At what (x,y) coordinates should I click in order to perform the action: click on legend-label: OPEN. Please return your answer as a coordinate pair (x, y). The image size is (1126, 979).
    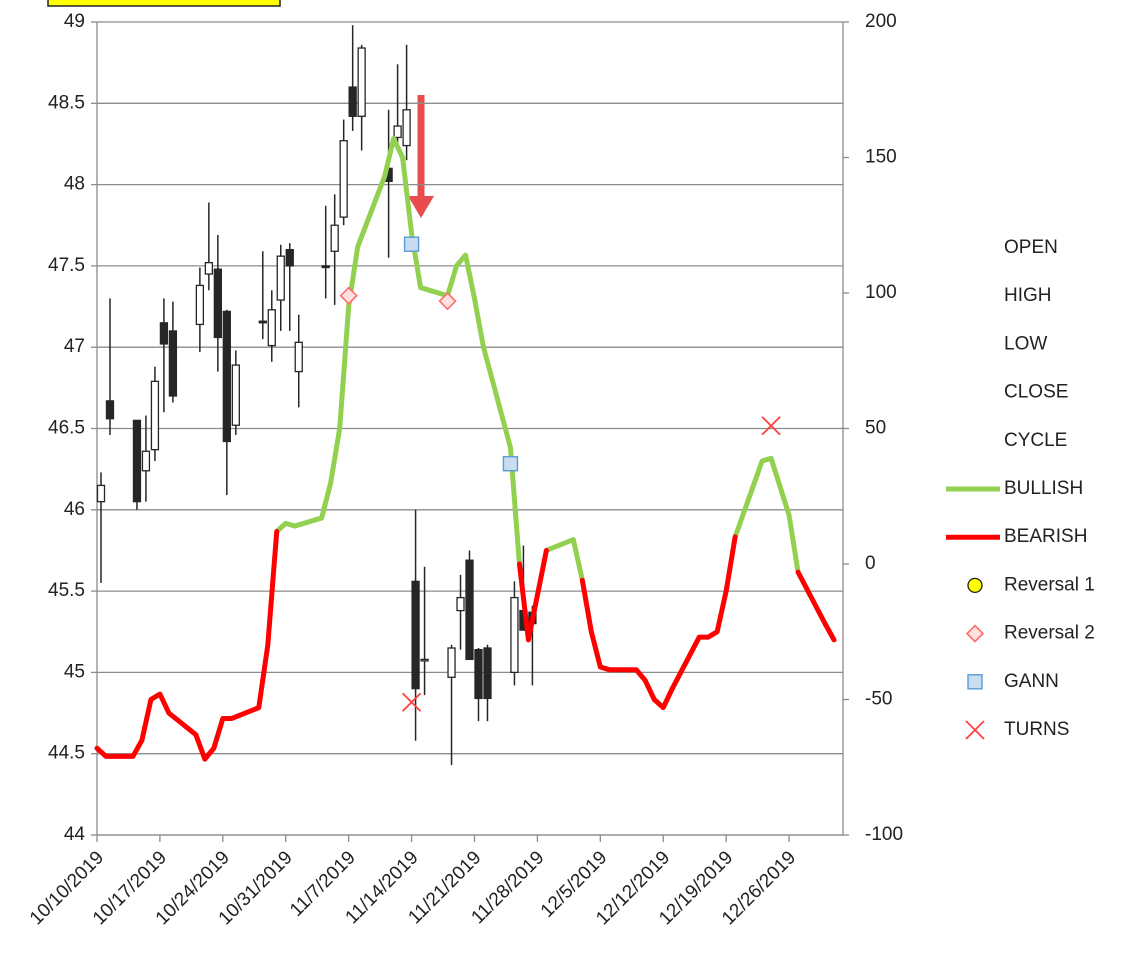
    Looking at the image, I should click on (1031, 247).